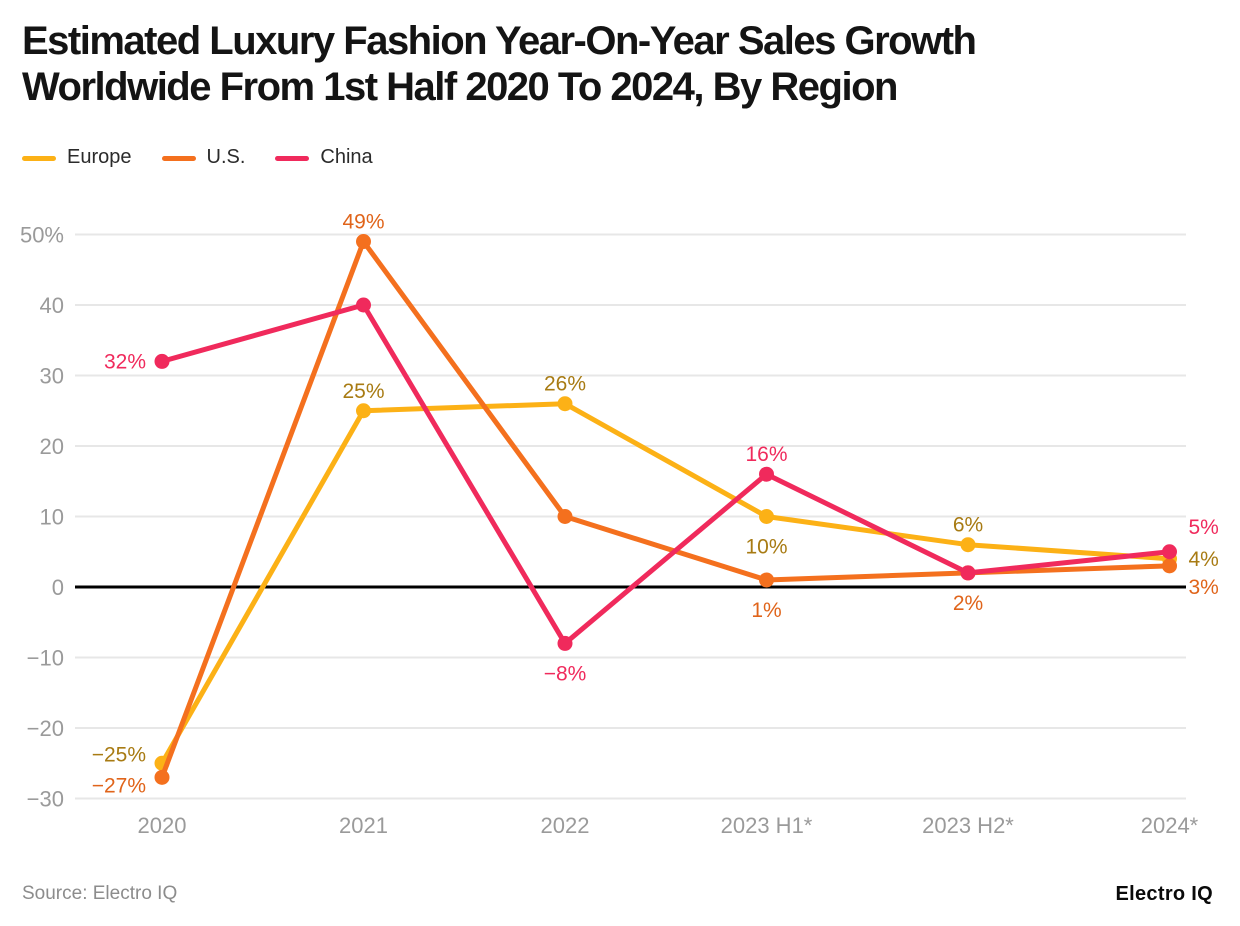 This screenshot has width=1240, height=926. I want to click on legend-item-china: China, so click(324, 157).